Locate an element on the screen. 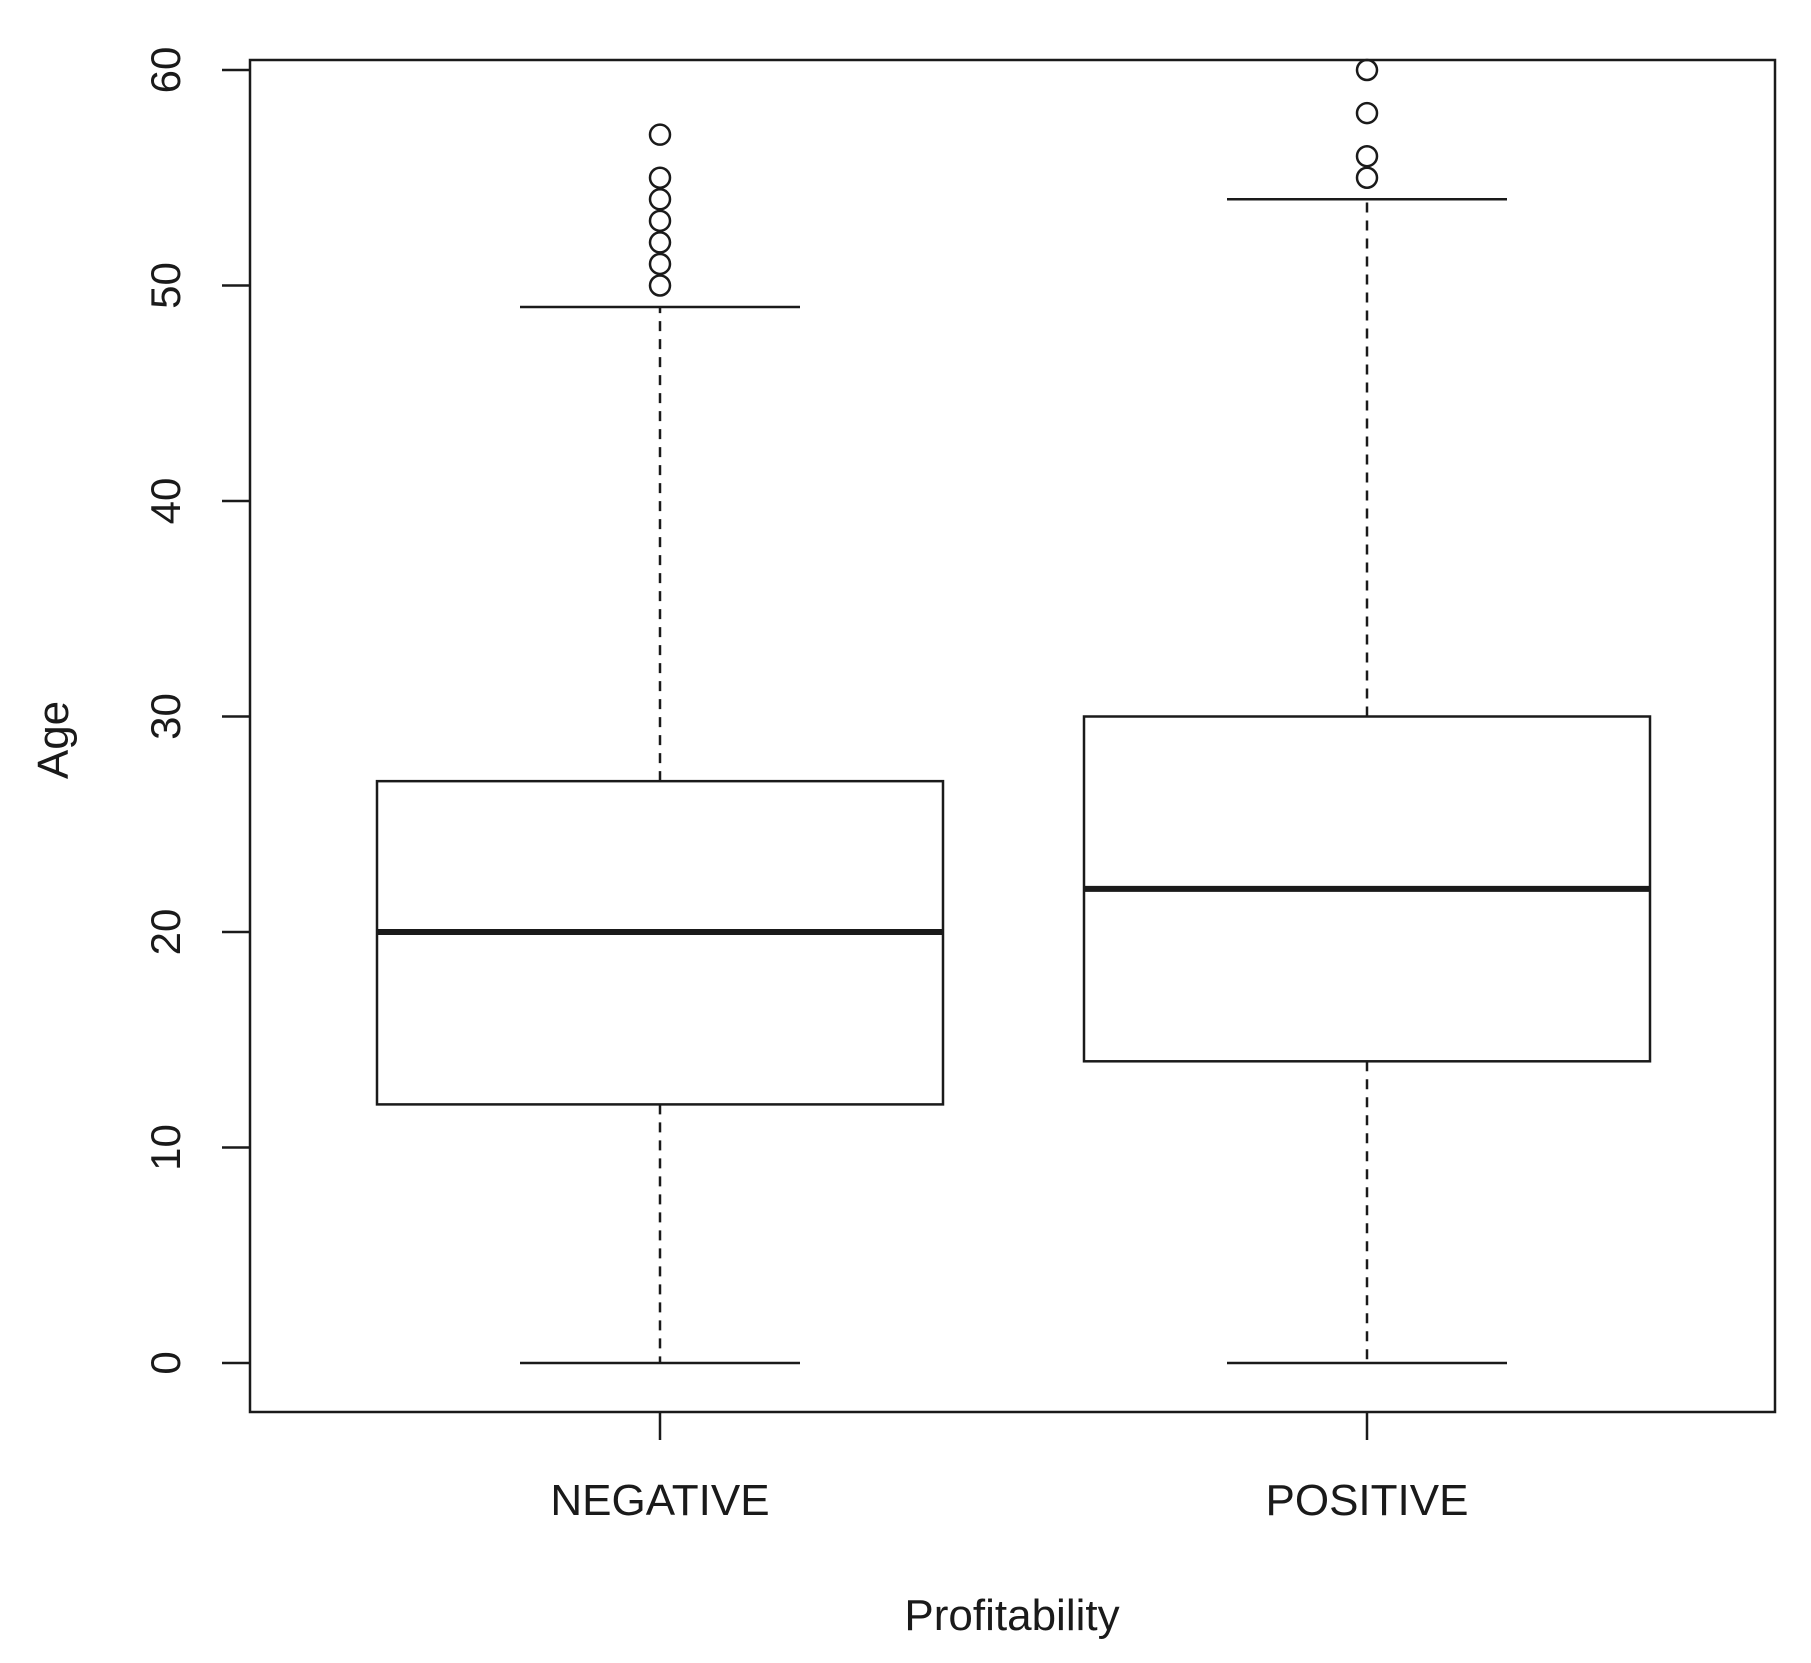 This screenshot has width=1811, height=1663. x-tick-label-positive: POSITIVE is located at coordinates (1367, 1500).